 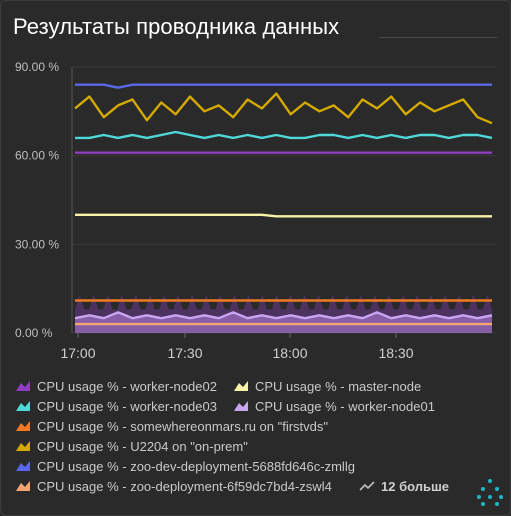 I want to click on legend-item: CPU usage % - U2204 on "on-prem", so click(x=131, y=446).